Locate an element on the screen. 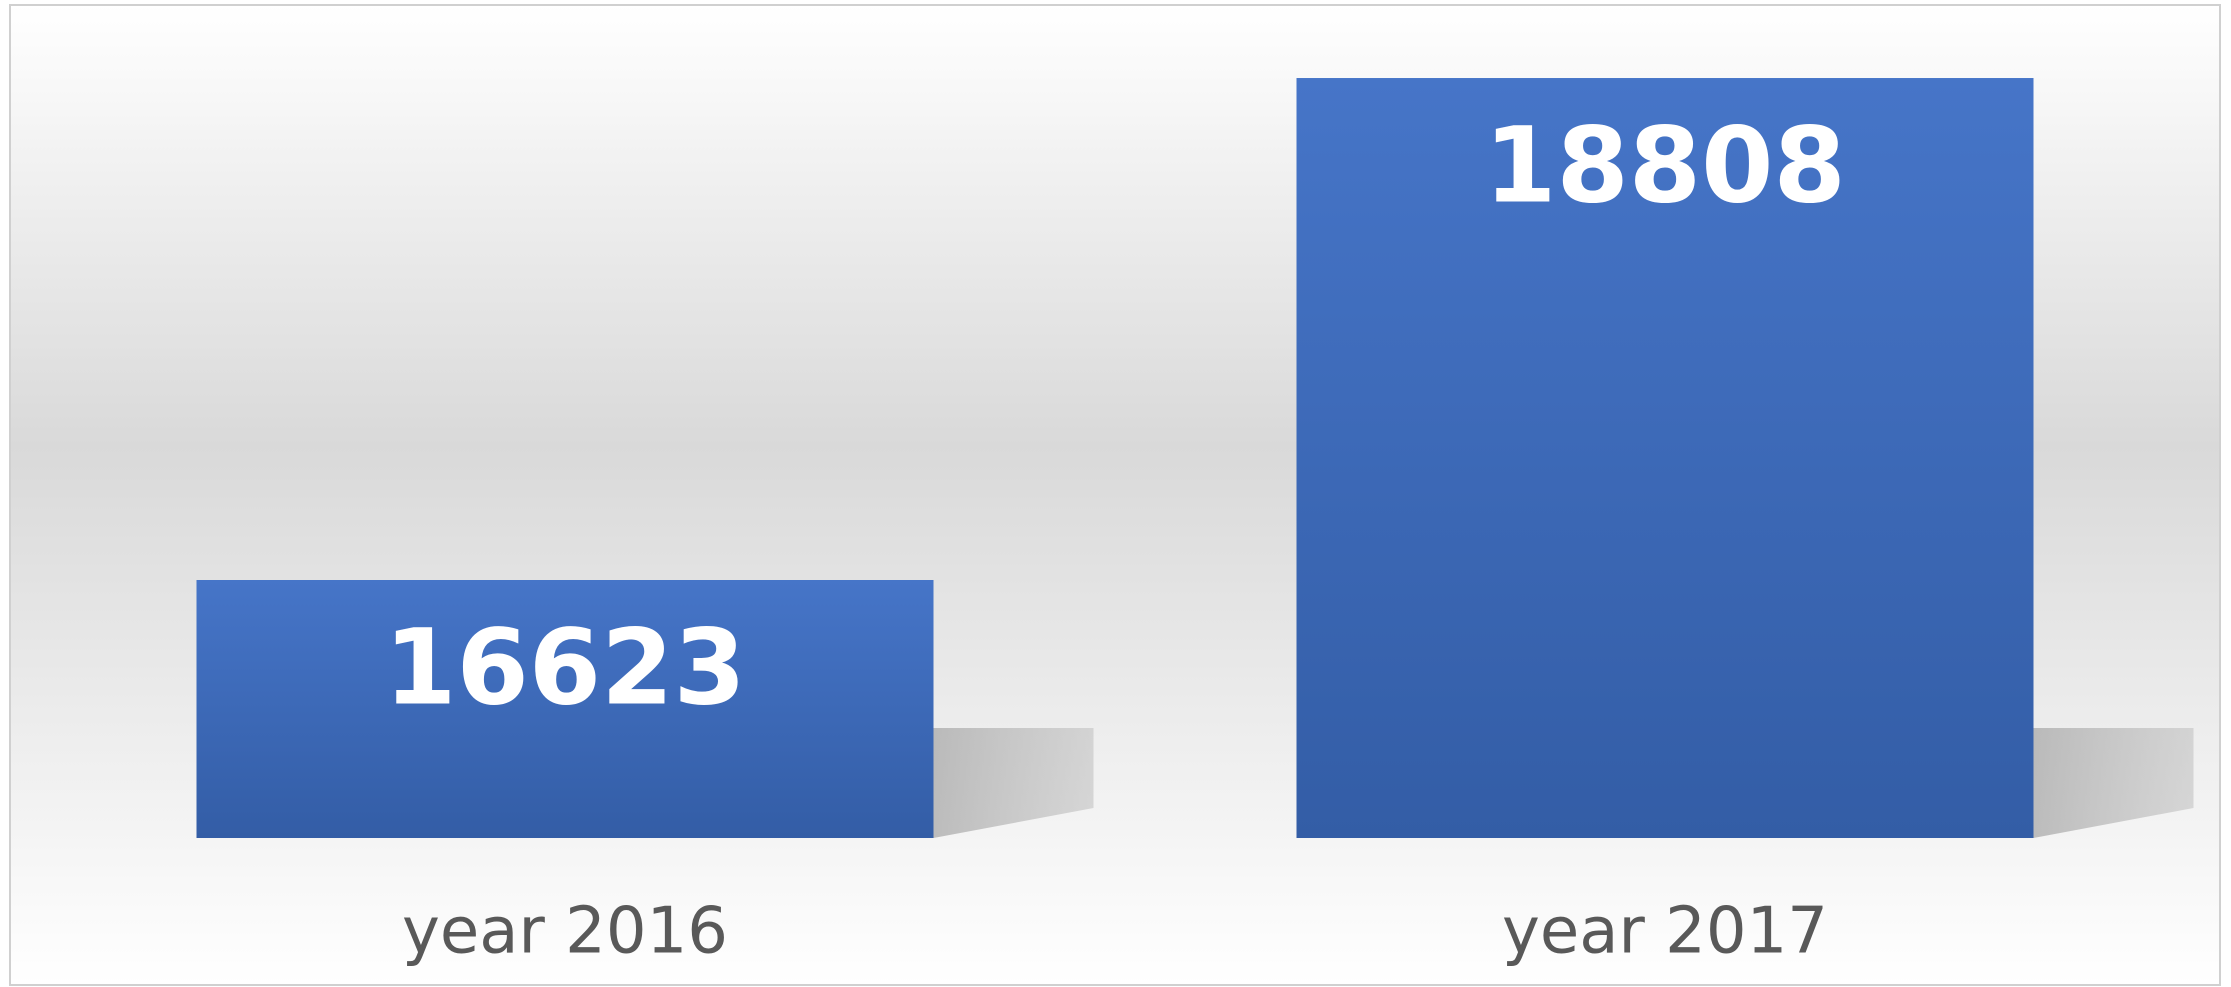 The width and height of the screenshot is (2231, 987). shadow-layer is located at coordinates (1563, 783).